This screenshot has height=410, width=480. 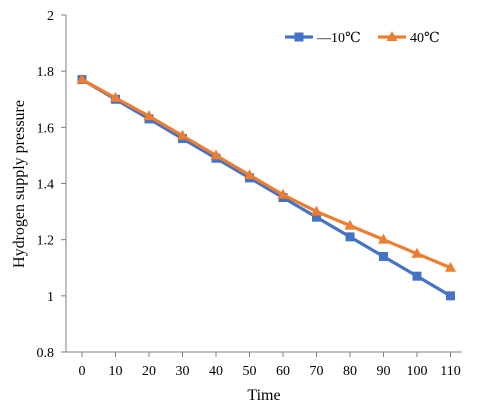 What do you see at coordinates (283, 371) in the screenshot?
I see `x-tick-label: 60` at bounding box center [283, 371].